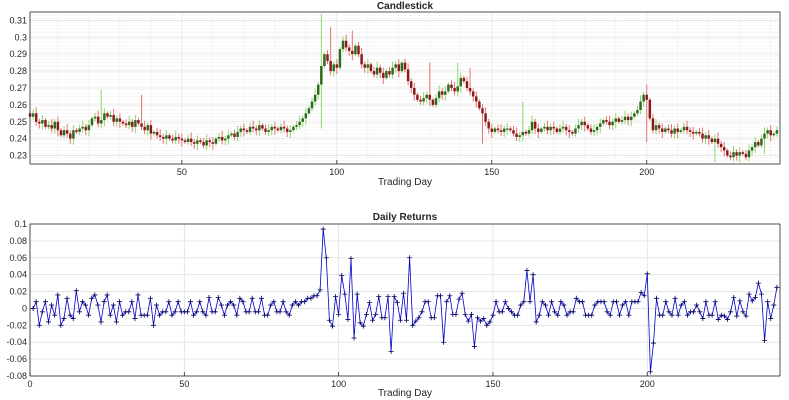 This screenshot has height=400, width=789. What do you see at coordinates (18, 258) in the screenshot?
I see `returns-y-tick-label: 0.06` at bounding box center [18, 258].